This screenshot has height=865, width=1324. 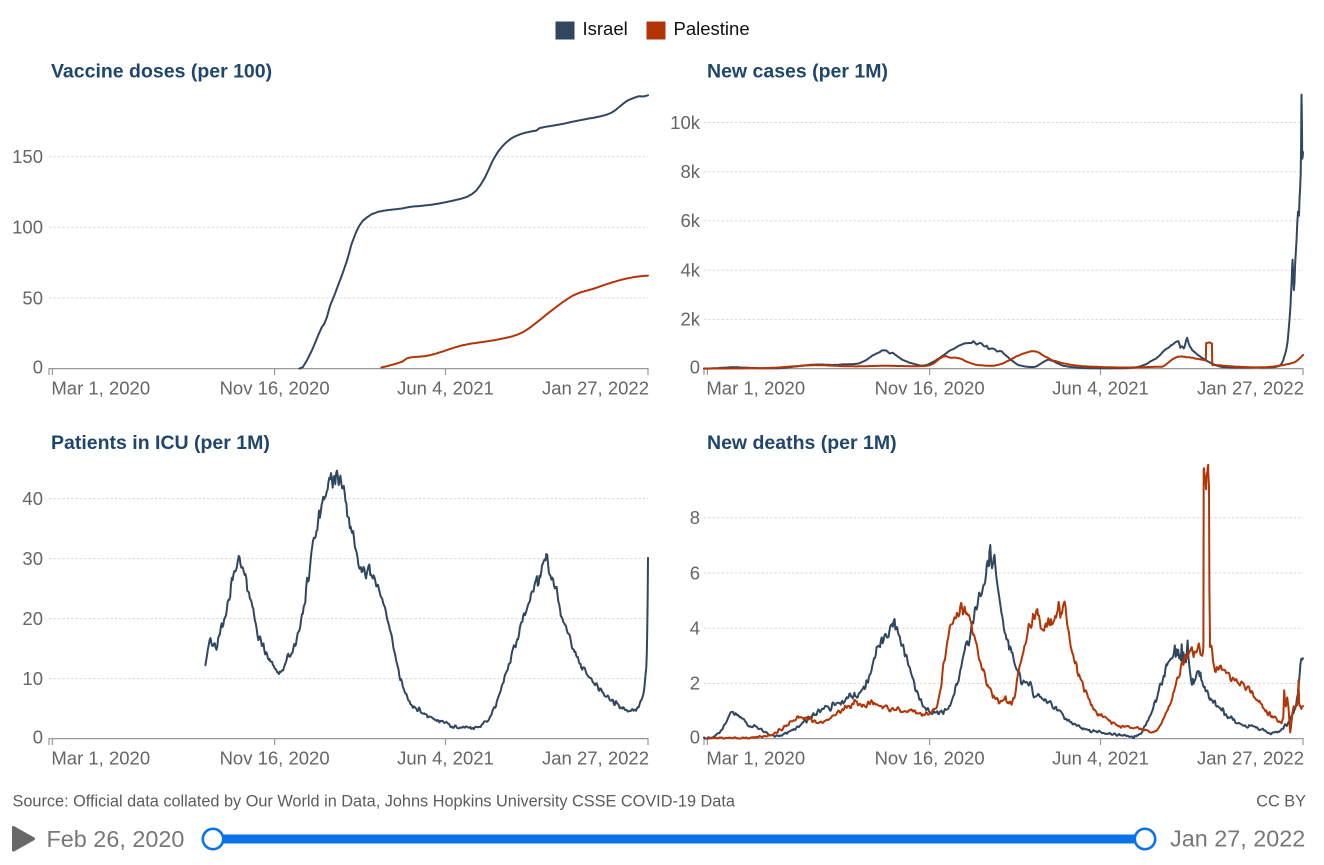 What do you see at coordinates (161, 72) in the screenshot?
I see `svg-text: Vaccine doses (per 100)` at bounding box center [161, 72].